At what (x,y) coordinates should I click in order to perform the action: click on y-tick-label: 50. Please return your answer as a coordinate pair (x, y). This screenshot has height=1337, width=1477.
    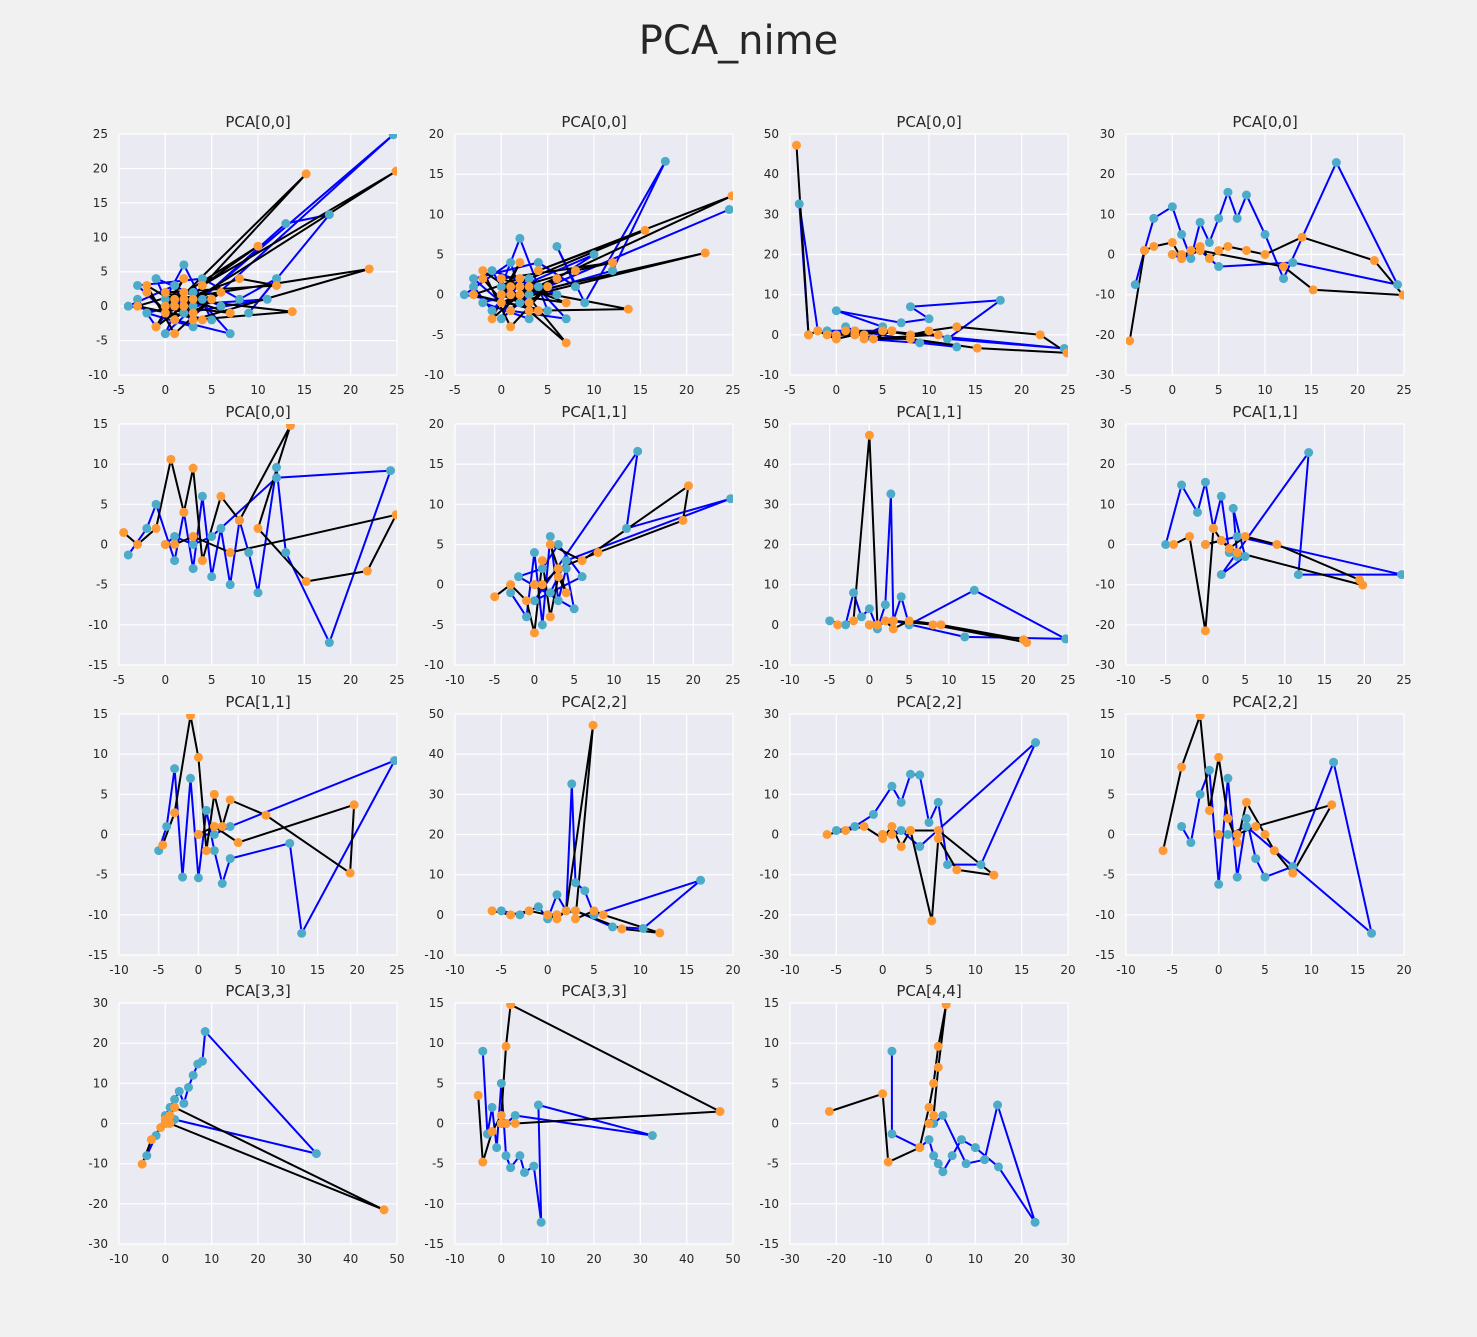
    Looking at the image, I should click on (771, 134).